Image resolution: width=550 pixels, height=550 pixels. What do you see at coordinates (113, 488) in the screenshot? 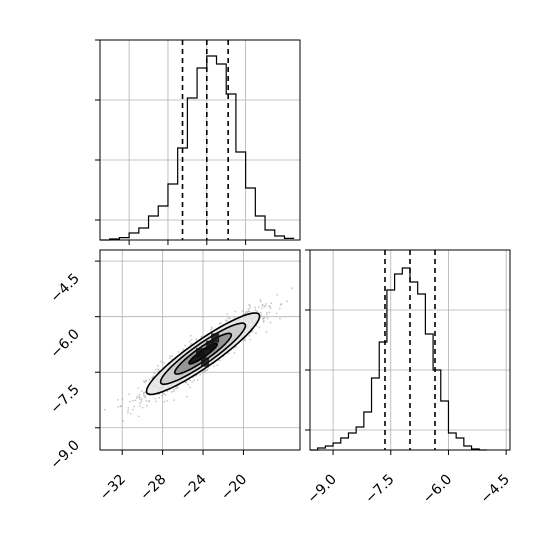
I see `scatter-xtick-label-0: −32` at bounding box center [113, 488].